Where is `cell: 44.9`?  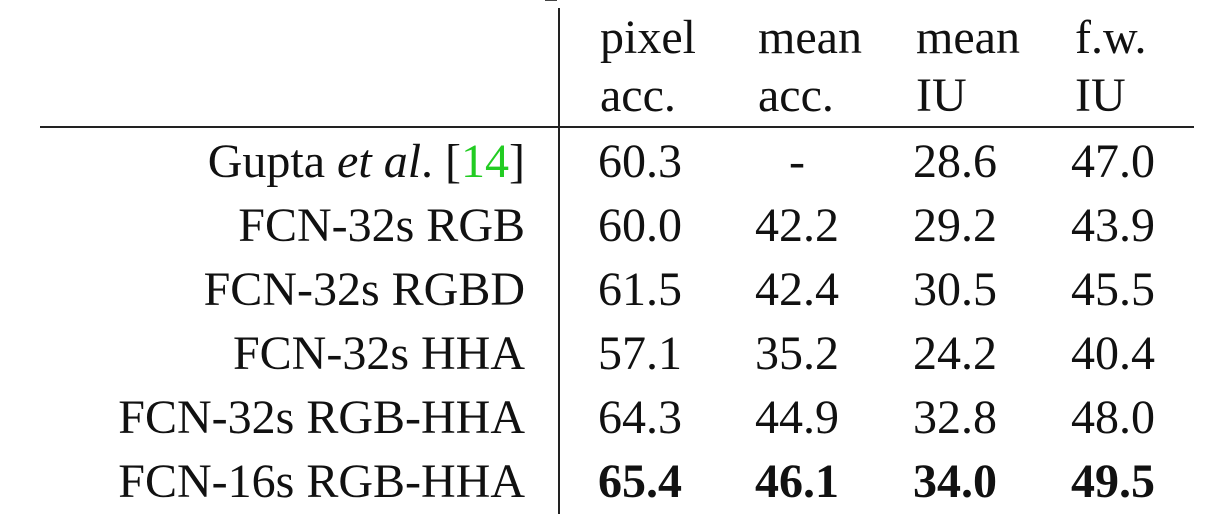 cell: 44.9 is located at coordinates (797, 417).